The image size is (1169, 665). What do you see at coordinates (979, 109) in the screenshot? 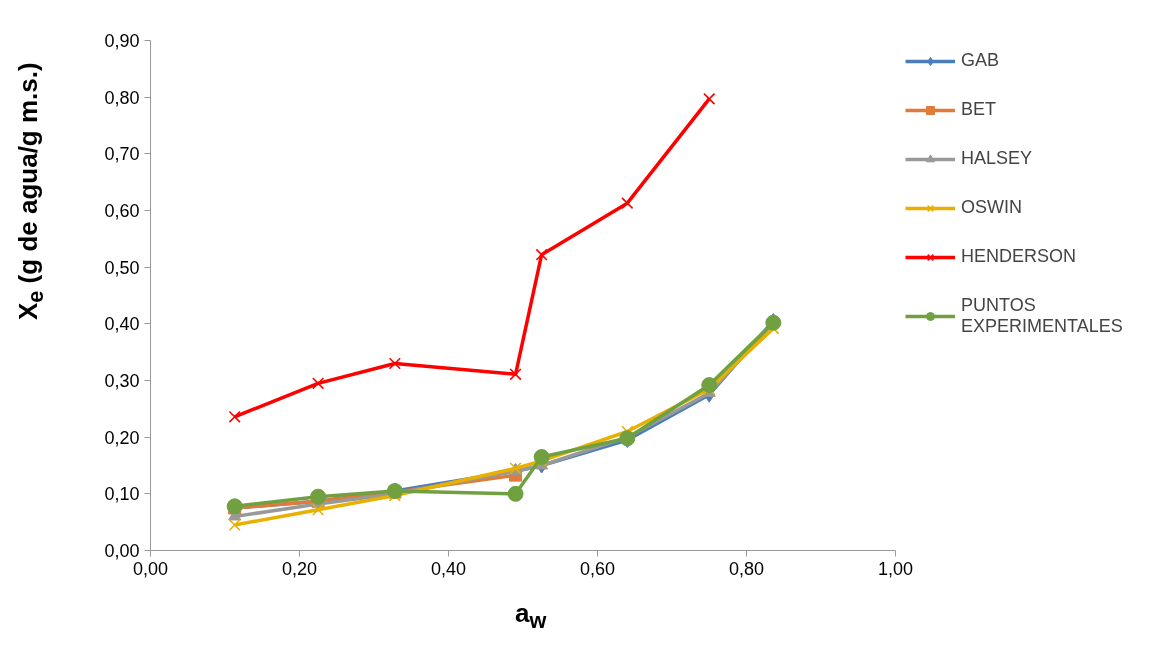
I see `legend-label: BET` at bounding box center [979, 109].